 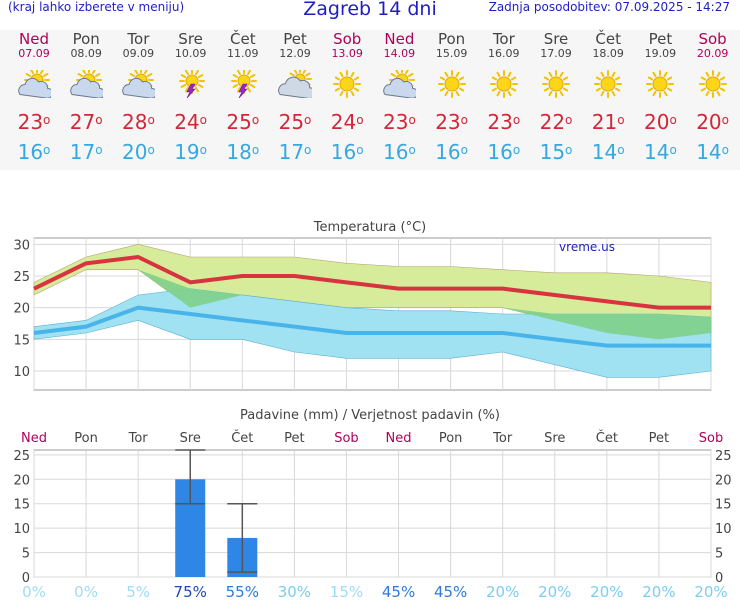 What do you see at coordinates (660, 122) in the screenshot?
I see `max-temp: 20o` at bounding box center [660, 122].